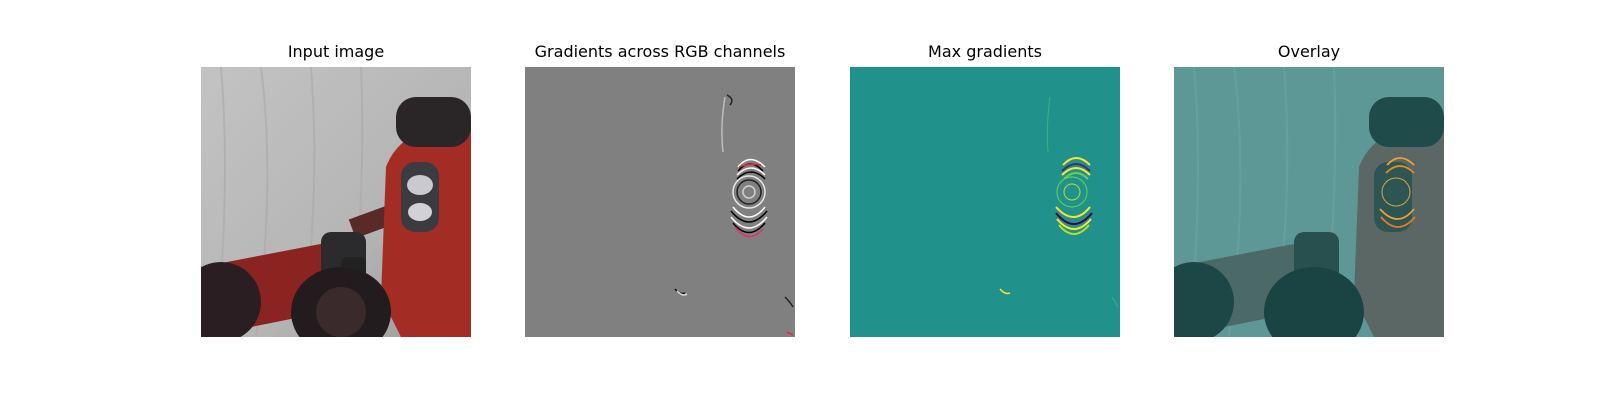 The height and width of the screenshot is (400, 1600). I want to click on max-gradients-image, so click(985, 202).